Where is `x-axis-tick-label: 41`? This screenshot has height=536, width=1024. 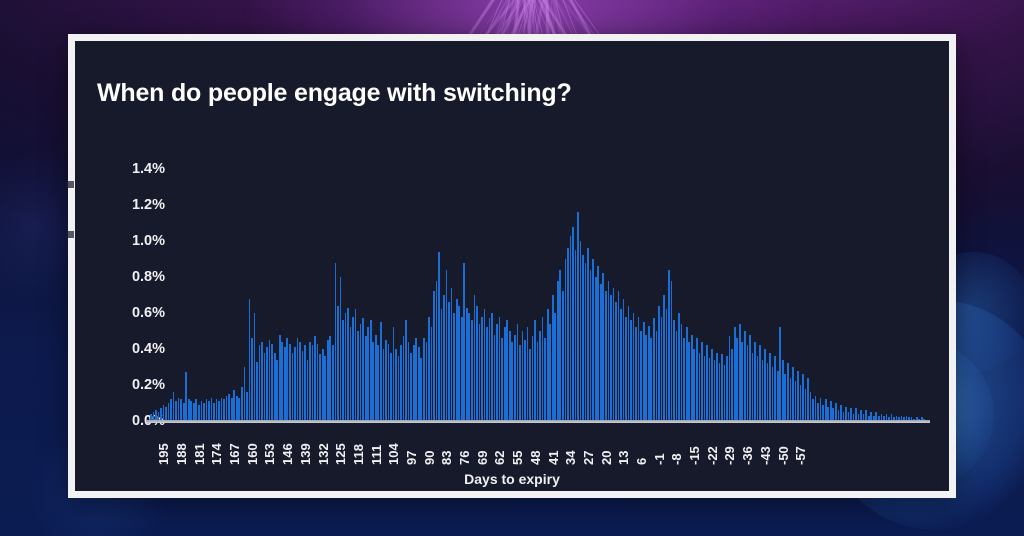
x-axis-tick-label: 41 is located at coordinates (553, 457).